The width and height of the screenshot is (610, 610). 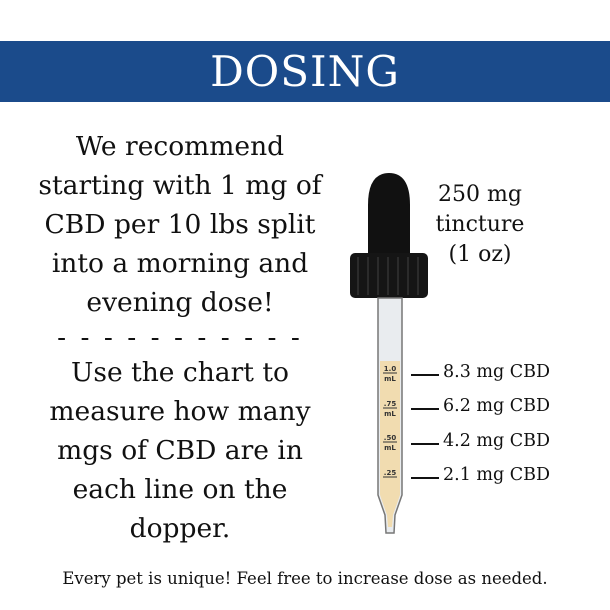 I want to click on dropper-cap, so click(x=389, y=275).